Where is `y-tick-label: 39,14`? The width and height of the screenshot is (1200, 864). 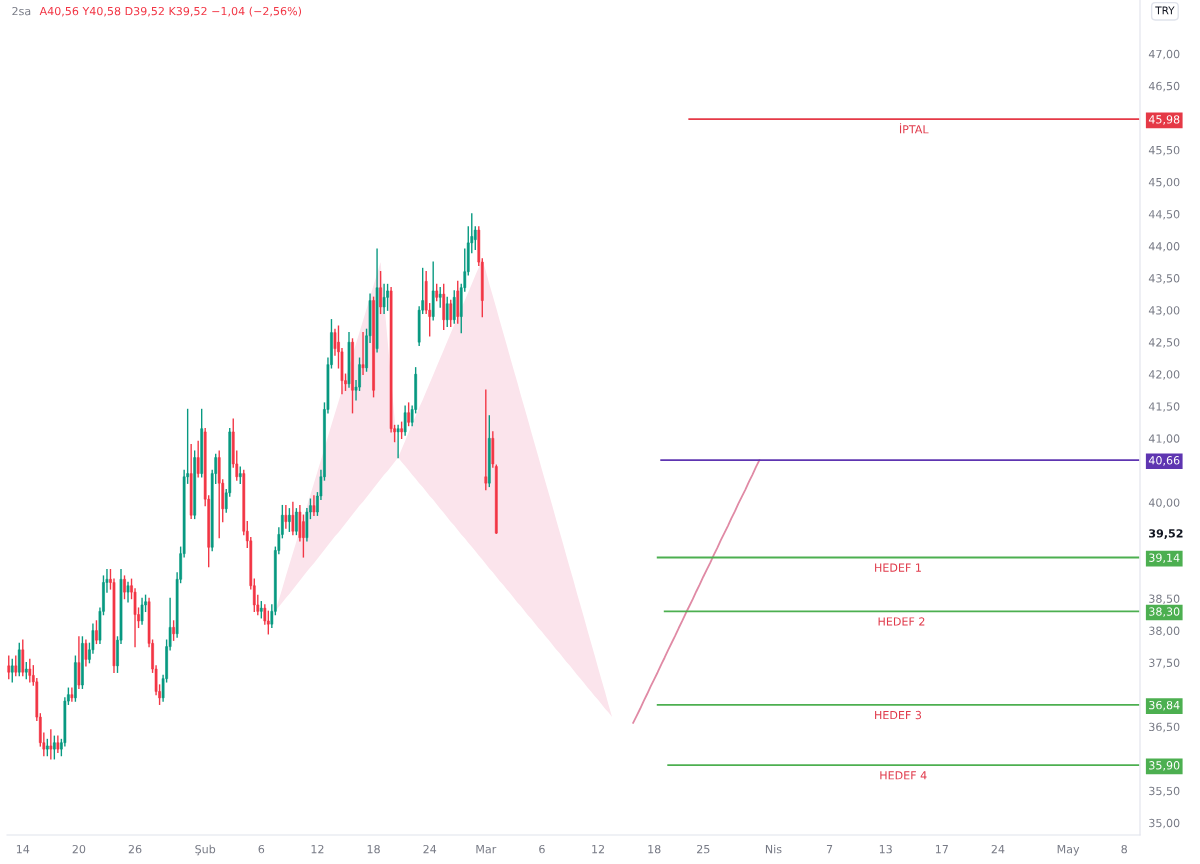 y-tick-label: 39,14 is located at coordinates (1164, 558).